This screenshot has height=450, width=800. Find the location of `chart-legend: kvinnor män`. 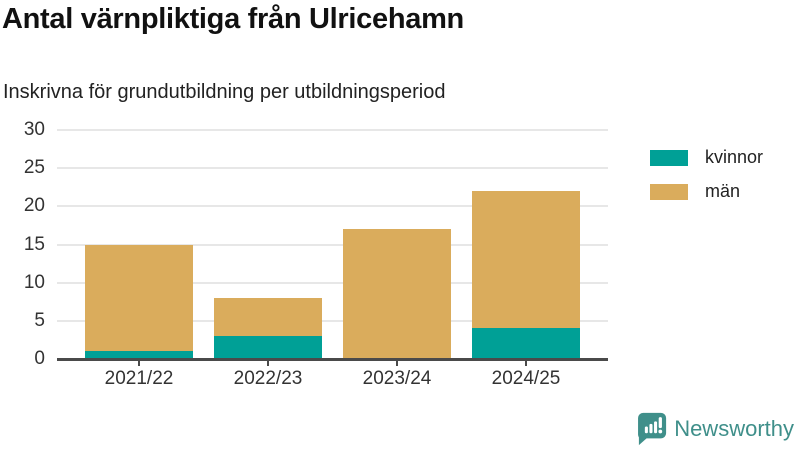

chart-legend: kvinnor män is located at coordinates (706, 181).